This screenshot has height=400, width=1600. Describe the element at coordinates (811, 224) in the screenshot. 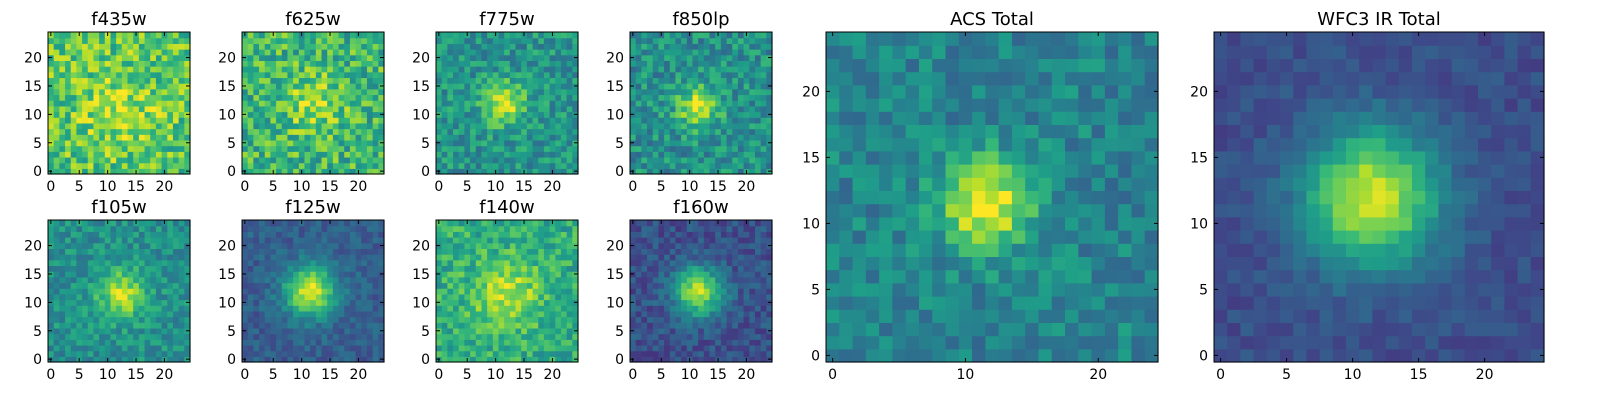

I see `y-tick-label: 10` at that location.